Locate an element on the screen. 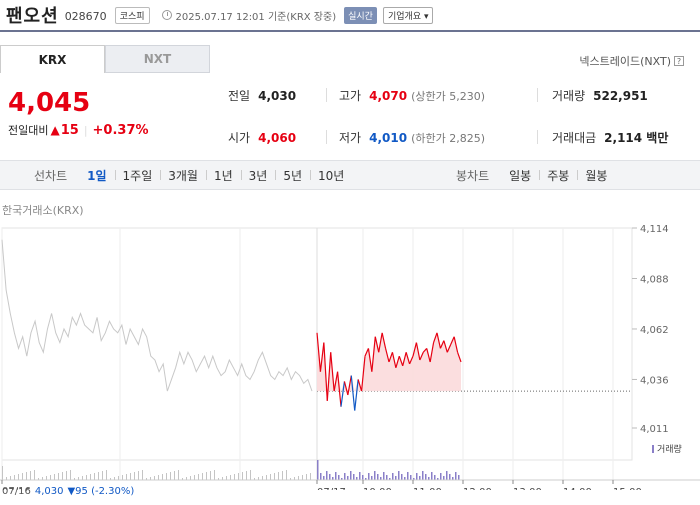  y-tick-label: 4,088 is located at coordinates (654, 279).